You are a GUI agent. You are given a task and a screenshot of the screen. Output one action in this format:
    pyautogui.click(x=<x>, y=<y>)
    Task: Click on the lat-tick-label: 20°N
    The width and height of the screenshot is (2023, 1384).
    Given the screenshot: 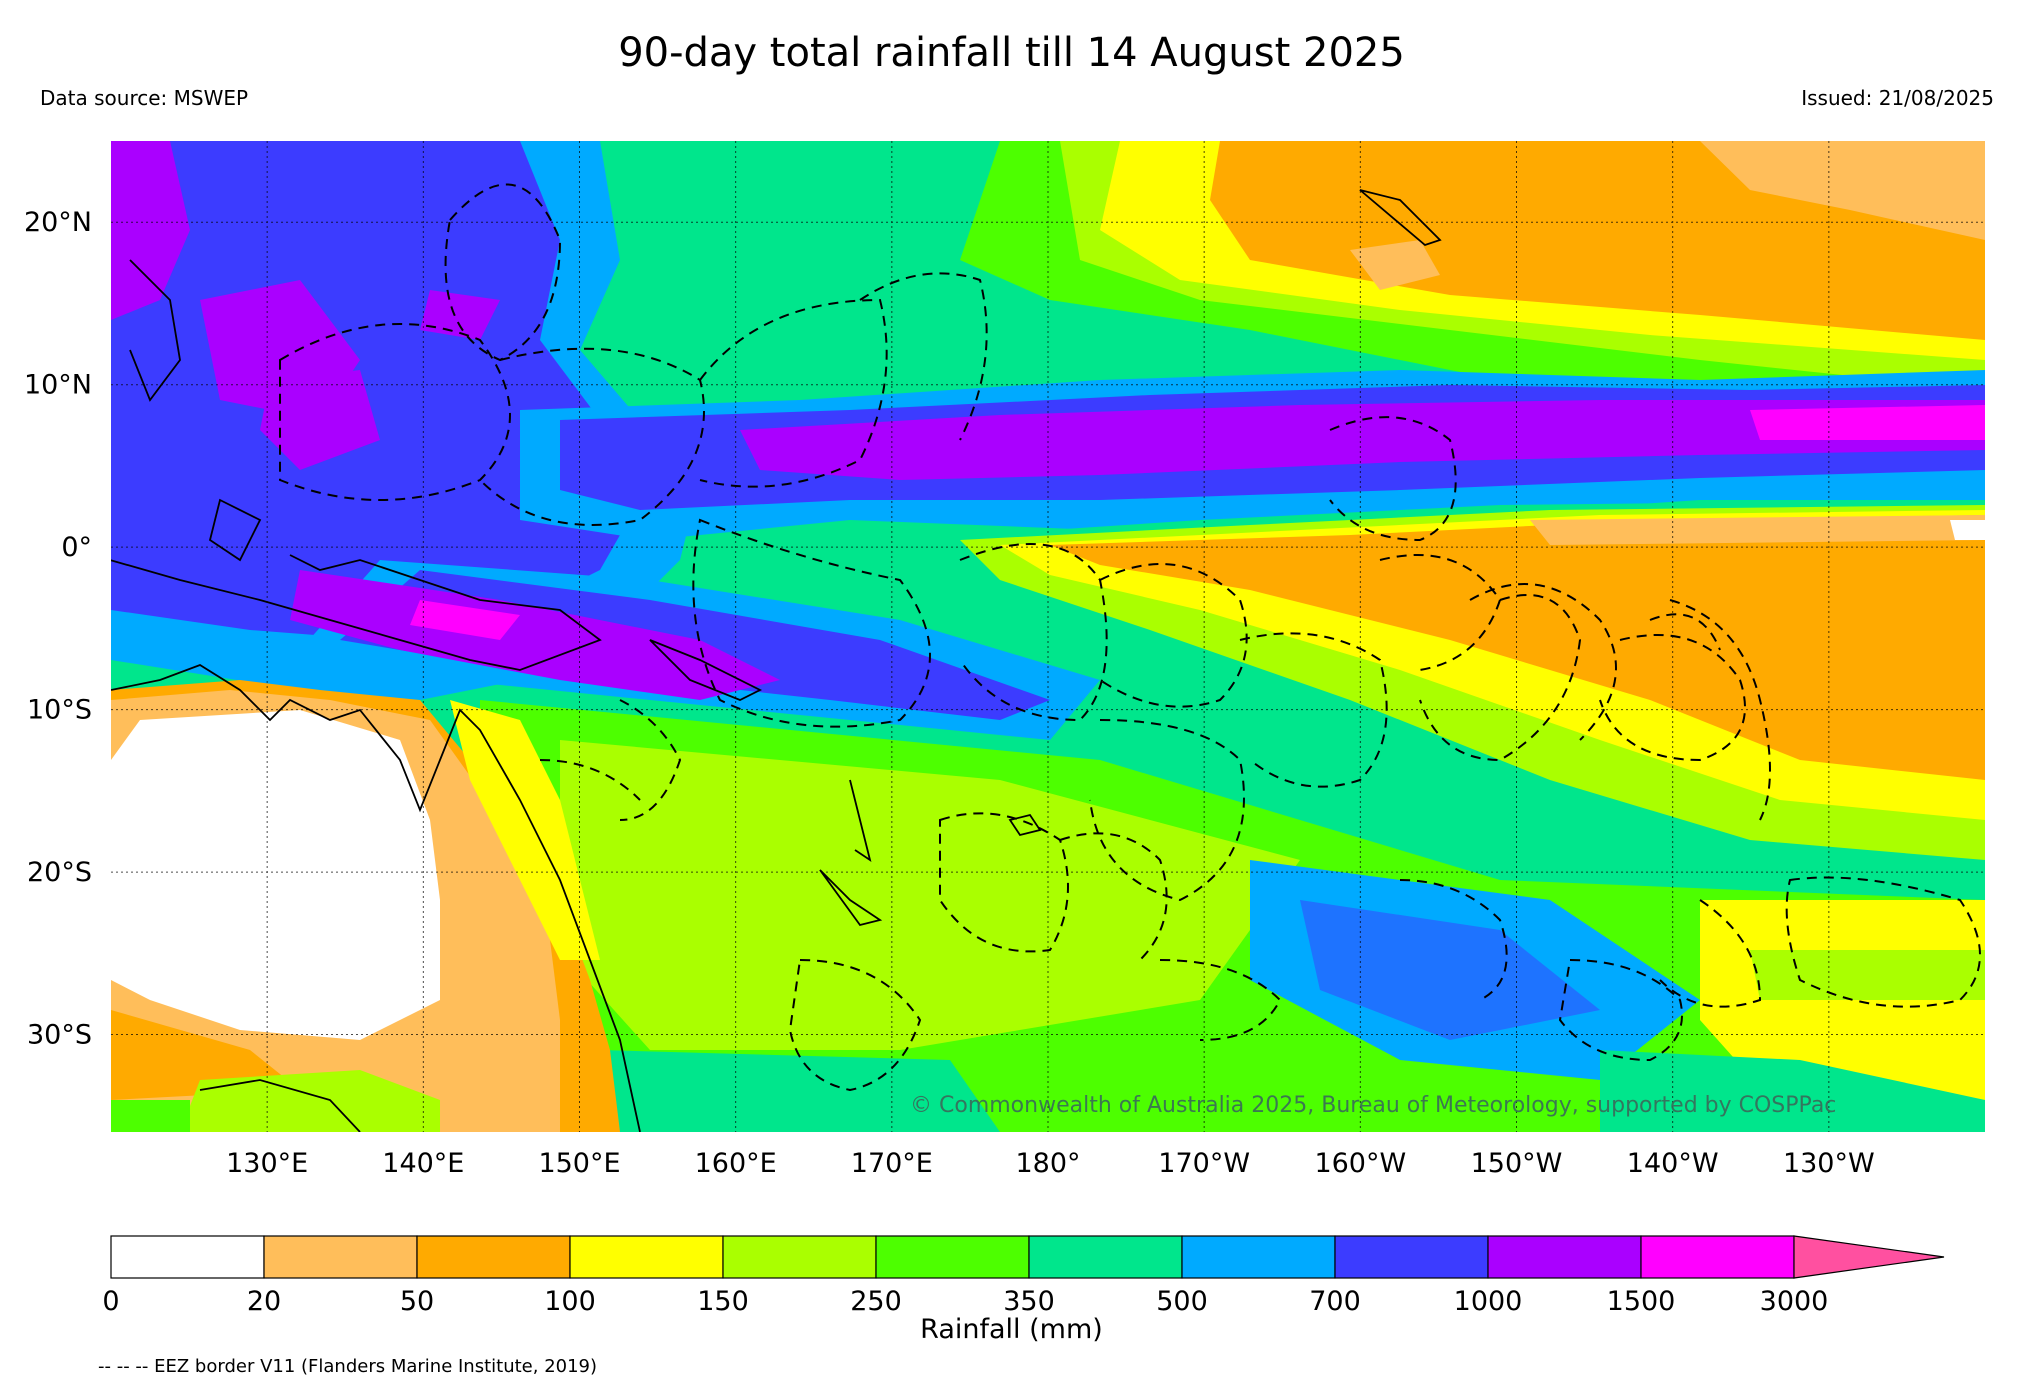 What is the action you would take?
    pyautogui.click(x=58, y=222)
    